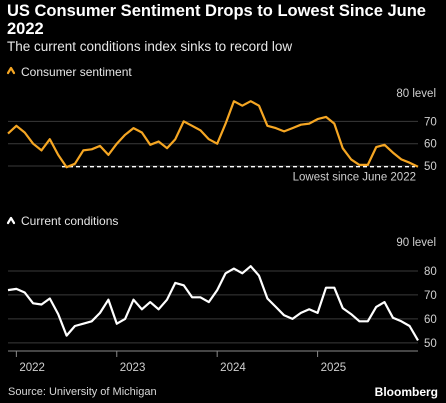 This screenshot has height=403, width=446. I want to click on legend-current-conditions: Current conditions, so click(69, 221).